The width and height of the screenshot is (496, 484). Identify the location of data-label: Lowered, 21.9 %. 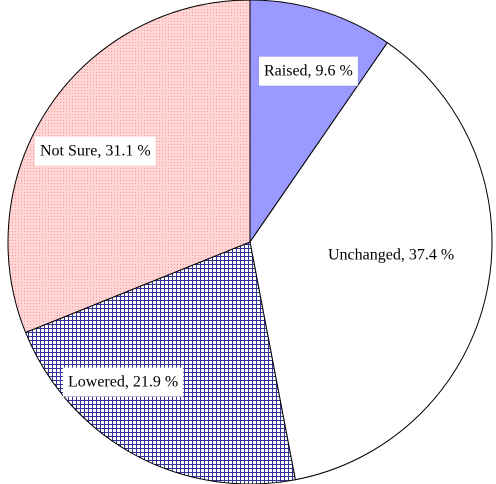
(123, 382).